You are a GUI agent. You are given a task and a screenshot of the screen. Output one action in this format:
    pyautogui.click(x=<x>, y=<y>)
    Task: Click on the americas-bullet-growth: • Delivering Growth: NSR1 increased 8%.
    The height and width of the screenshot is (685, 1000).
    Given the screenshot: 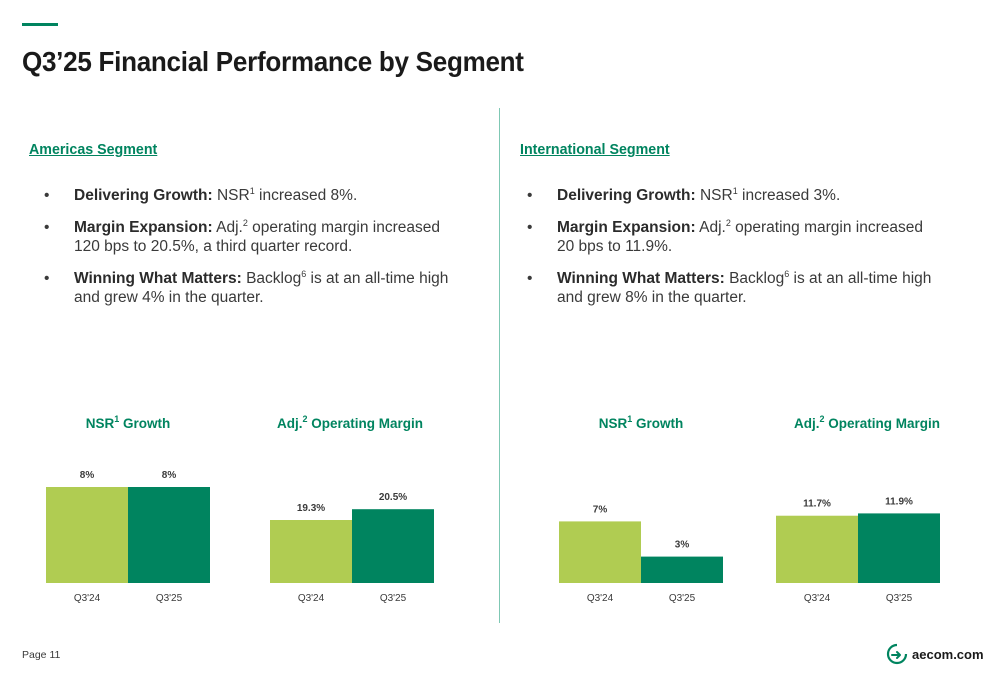 What is the action you would take?
    pyautogui.click(x=201, y=195)
    